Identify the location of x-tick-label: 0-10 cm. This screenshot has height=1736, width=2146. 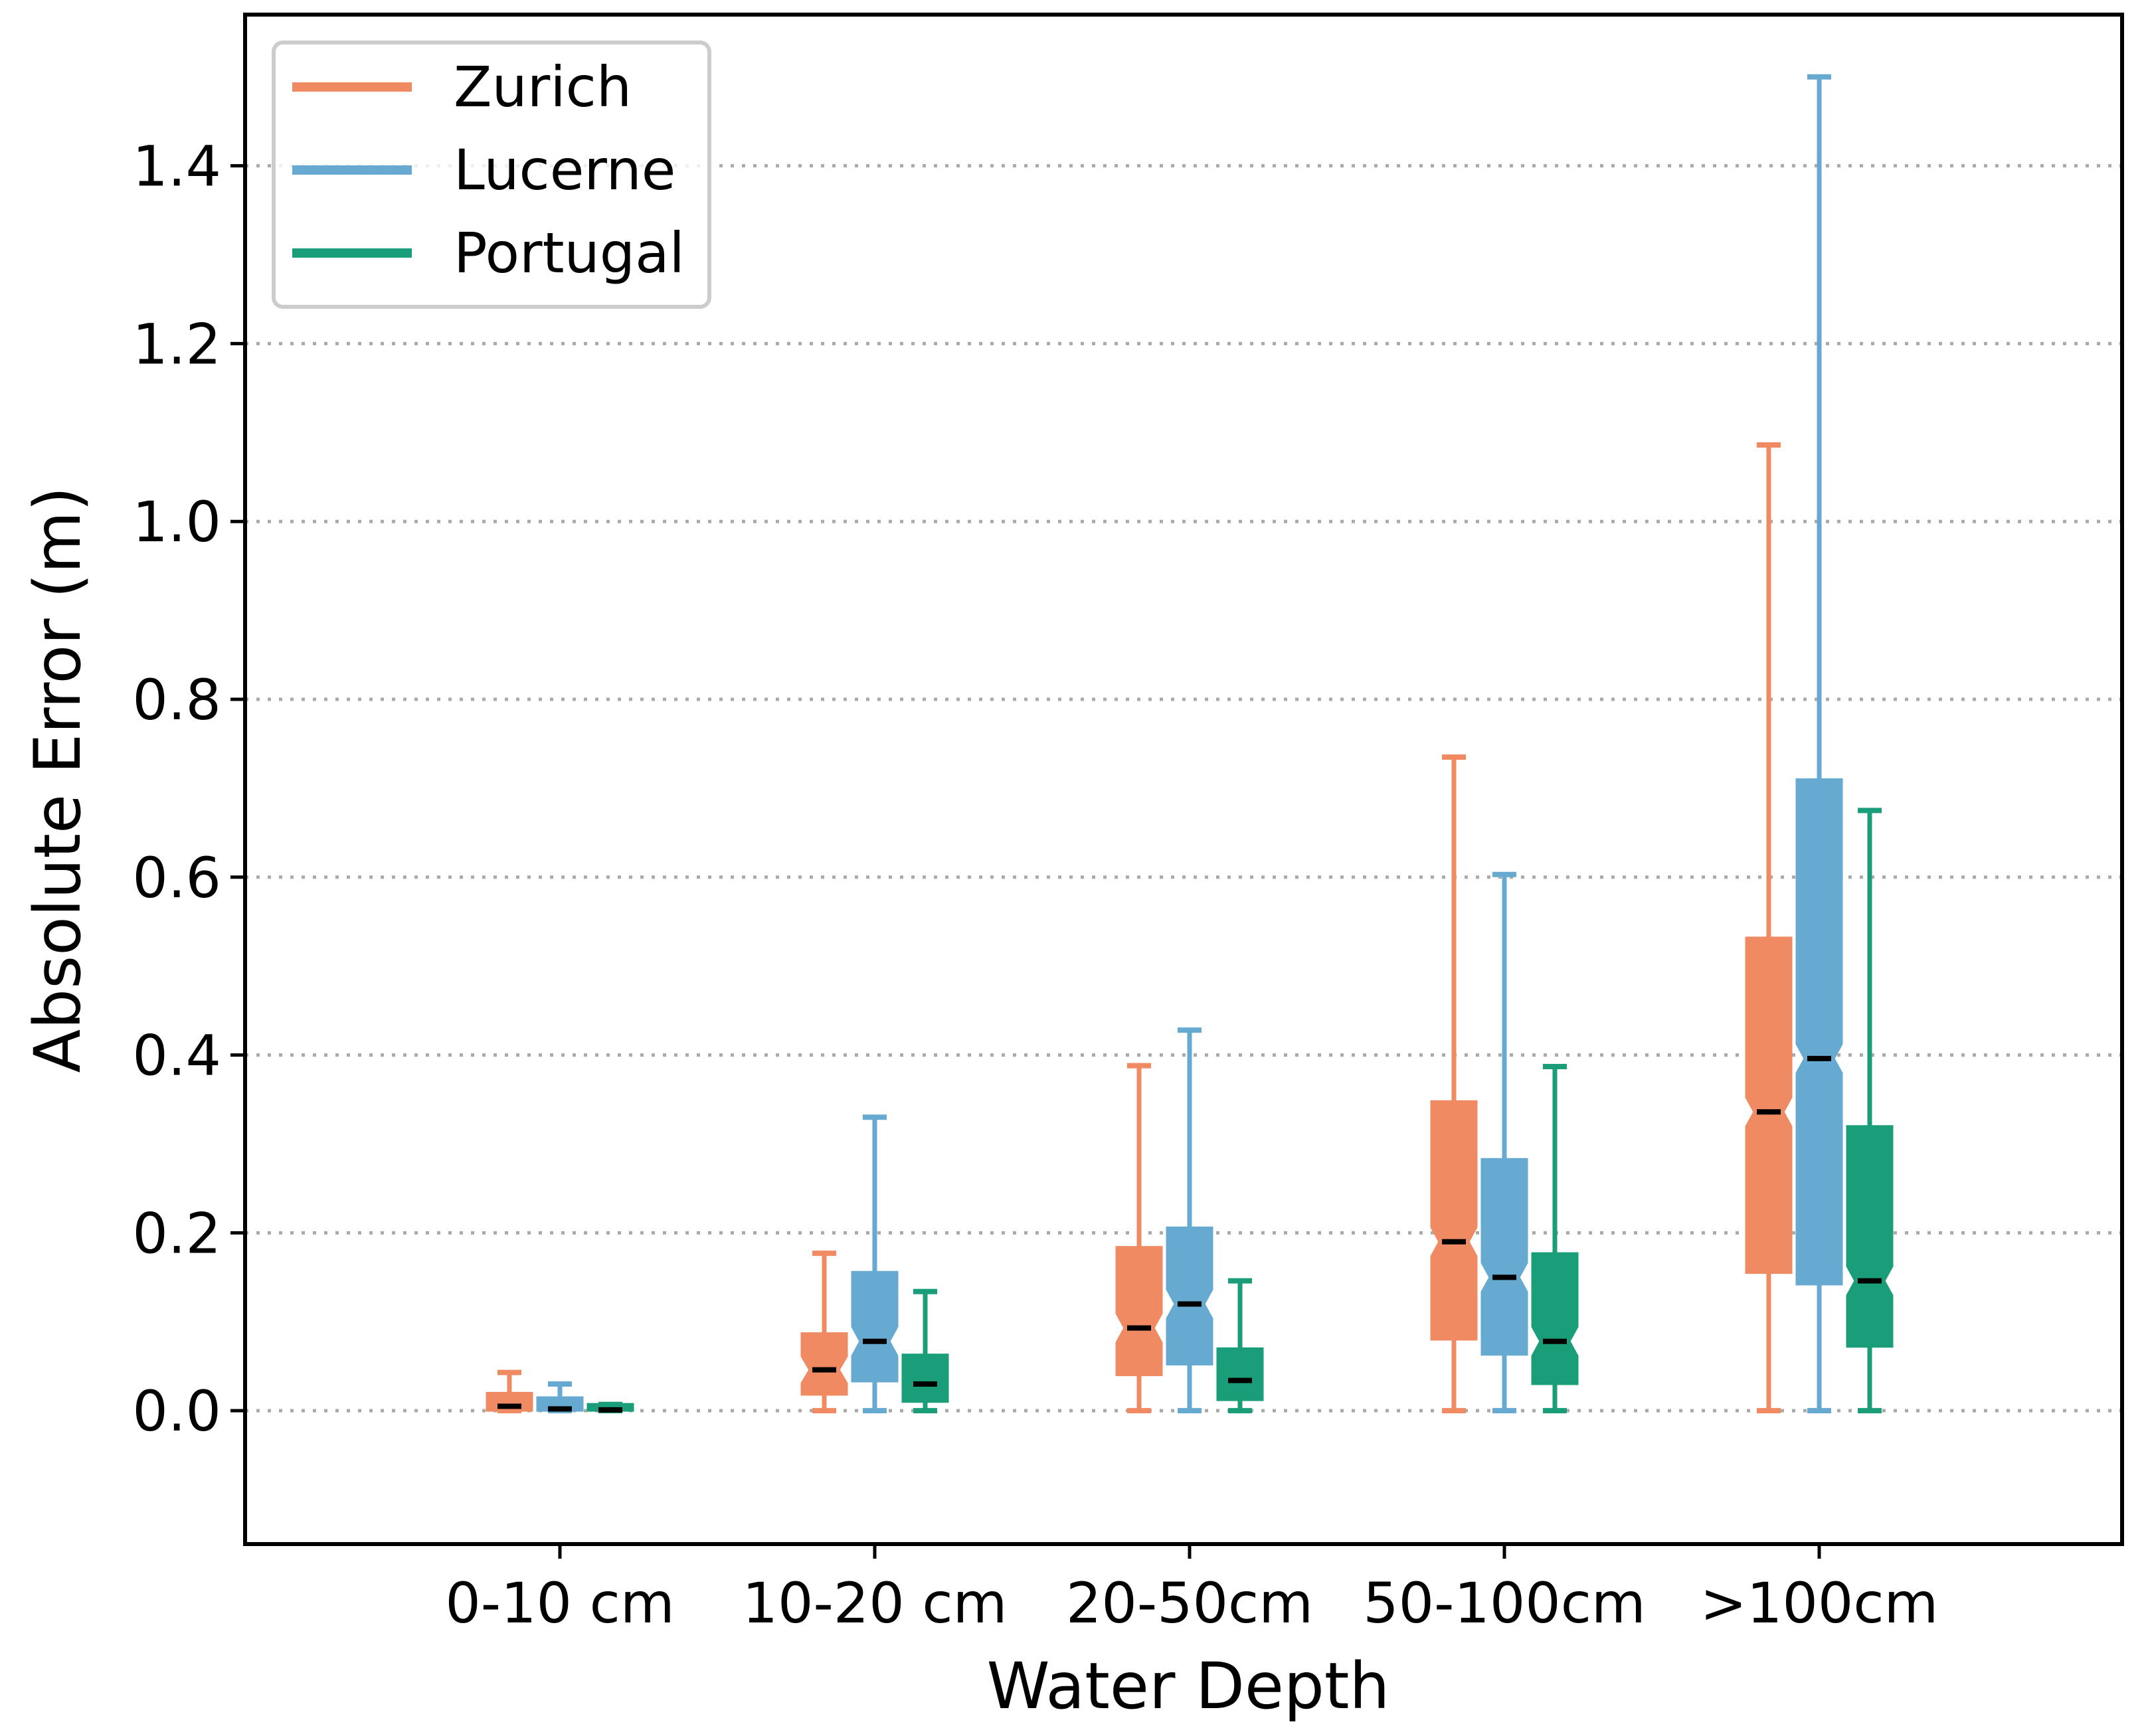
(560, 1604).